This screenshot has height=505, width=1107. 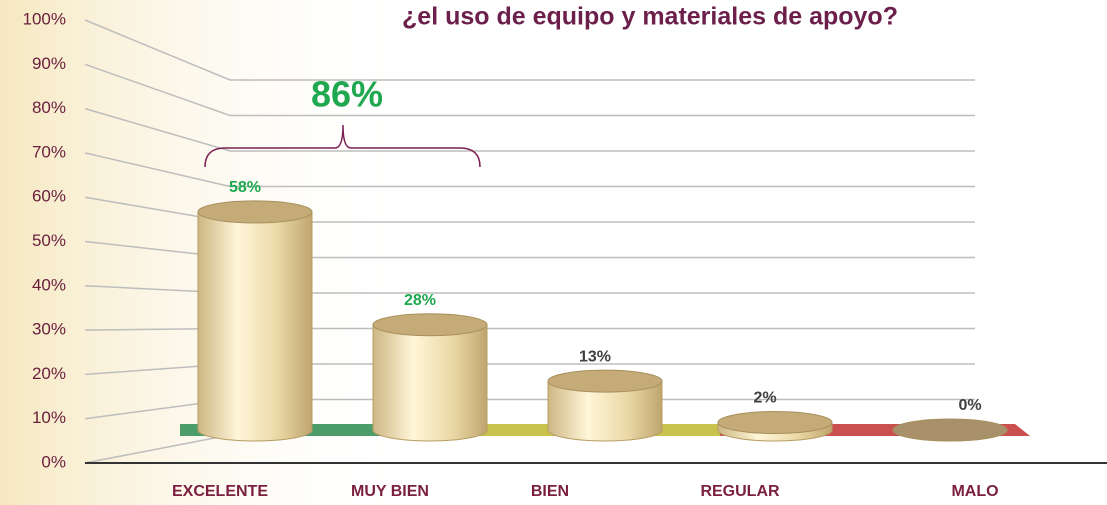 I want to click on value-label: 2%, so click(x=764, y=398).